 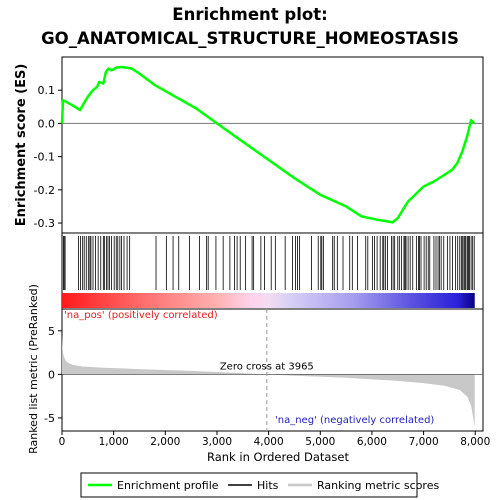 I want to click on rank-y-ticks: 5 0 -5, so click(x=53, y=375).